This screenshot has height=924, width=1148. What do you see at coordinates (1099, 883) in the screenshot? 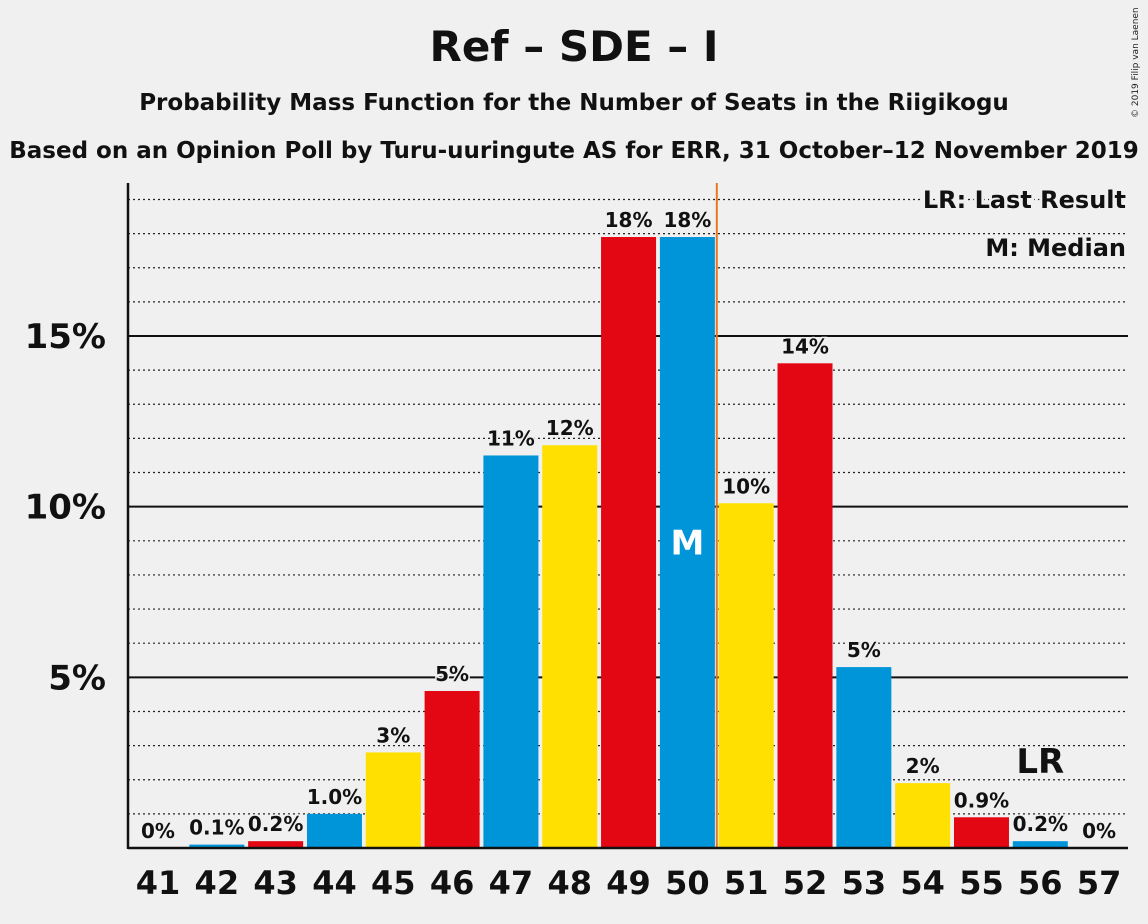
I see `x-tick-label: 57` at bounding box center [1099, 883].